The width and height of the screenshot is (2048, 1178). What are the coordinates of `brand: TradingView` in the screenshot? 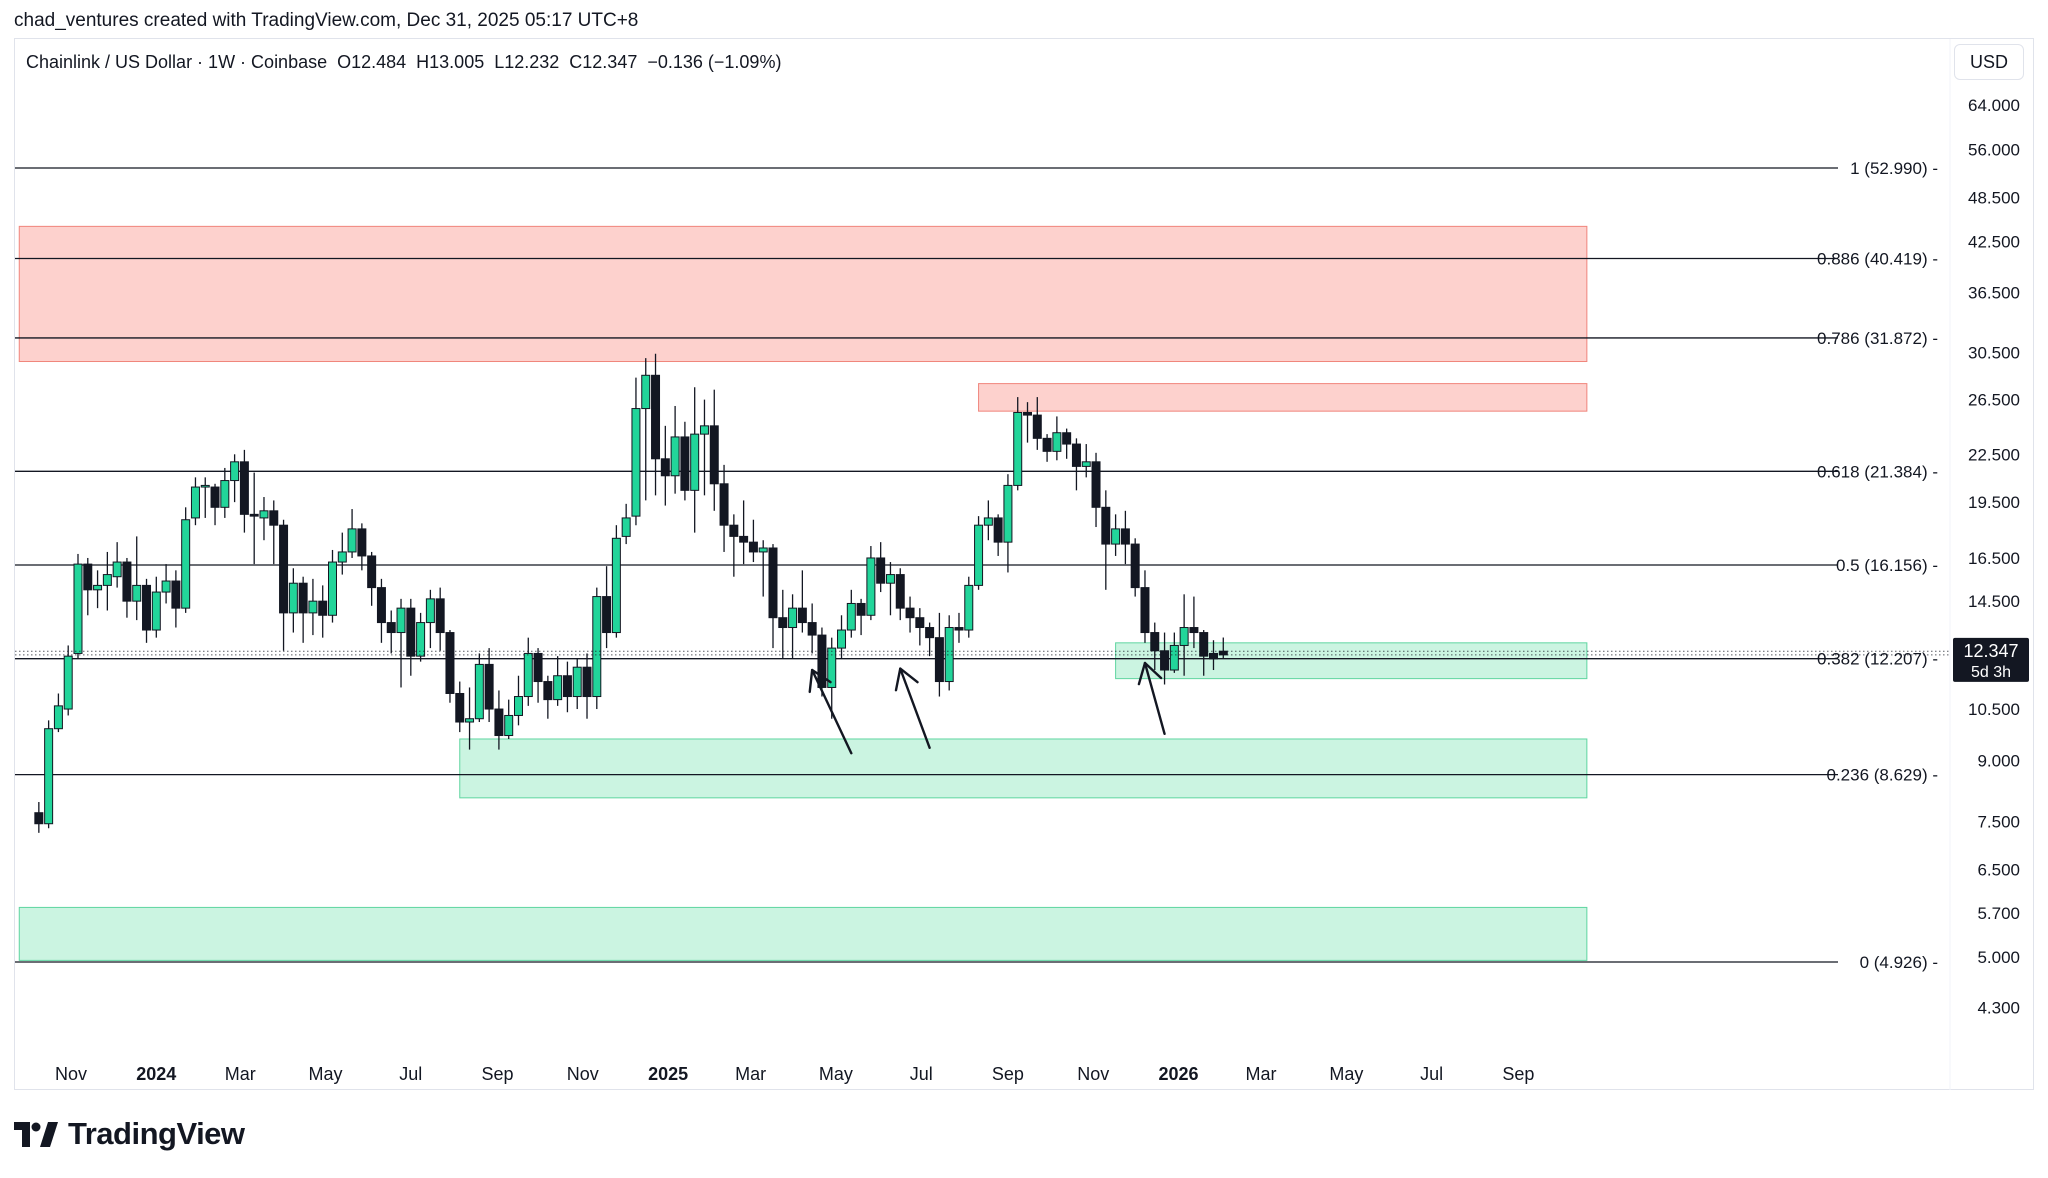 It's located at (129, 1134).